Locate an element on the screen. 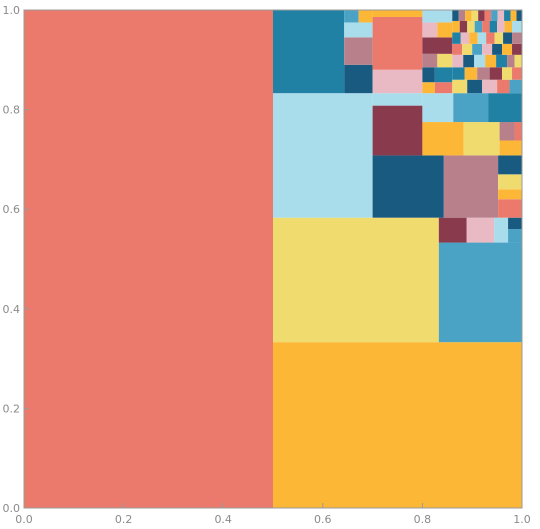 This screenshot has width=540, height=529. x-tick-label: 0.0 is located at coordinates (24, 519).